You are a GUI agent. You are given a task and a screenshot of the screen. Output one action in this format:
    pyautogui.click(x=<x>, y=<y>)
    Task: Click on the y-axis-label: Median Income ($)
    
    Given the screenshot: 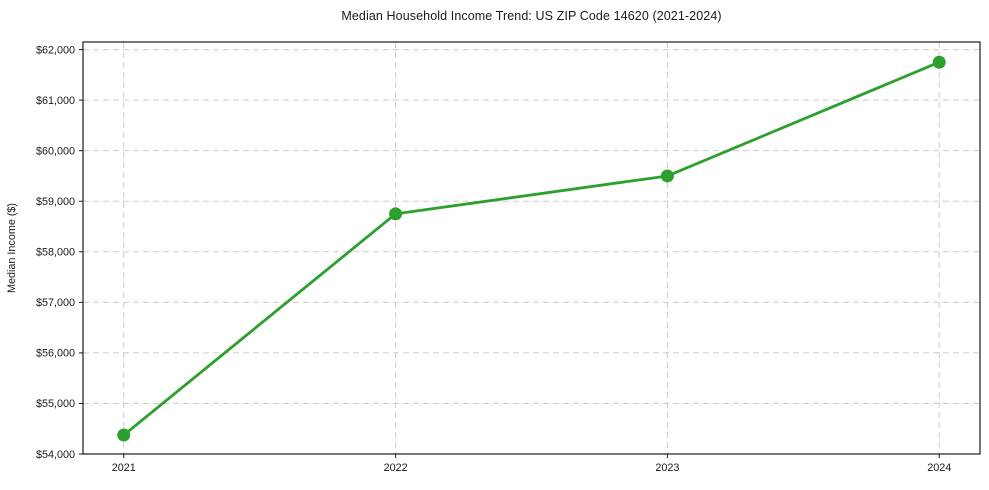 What is the action you would take?
    pyautogui.click(x=12, y=248)
    